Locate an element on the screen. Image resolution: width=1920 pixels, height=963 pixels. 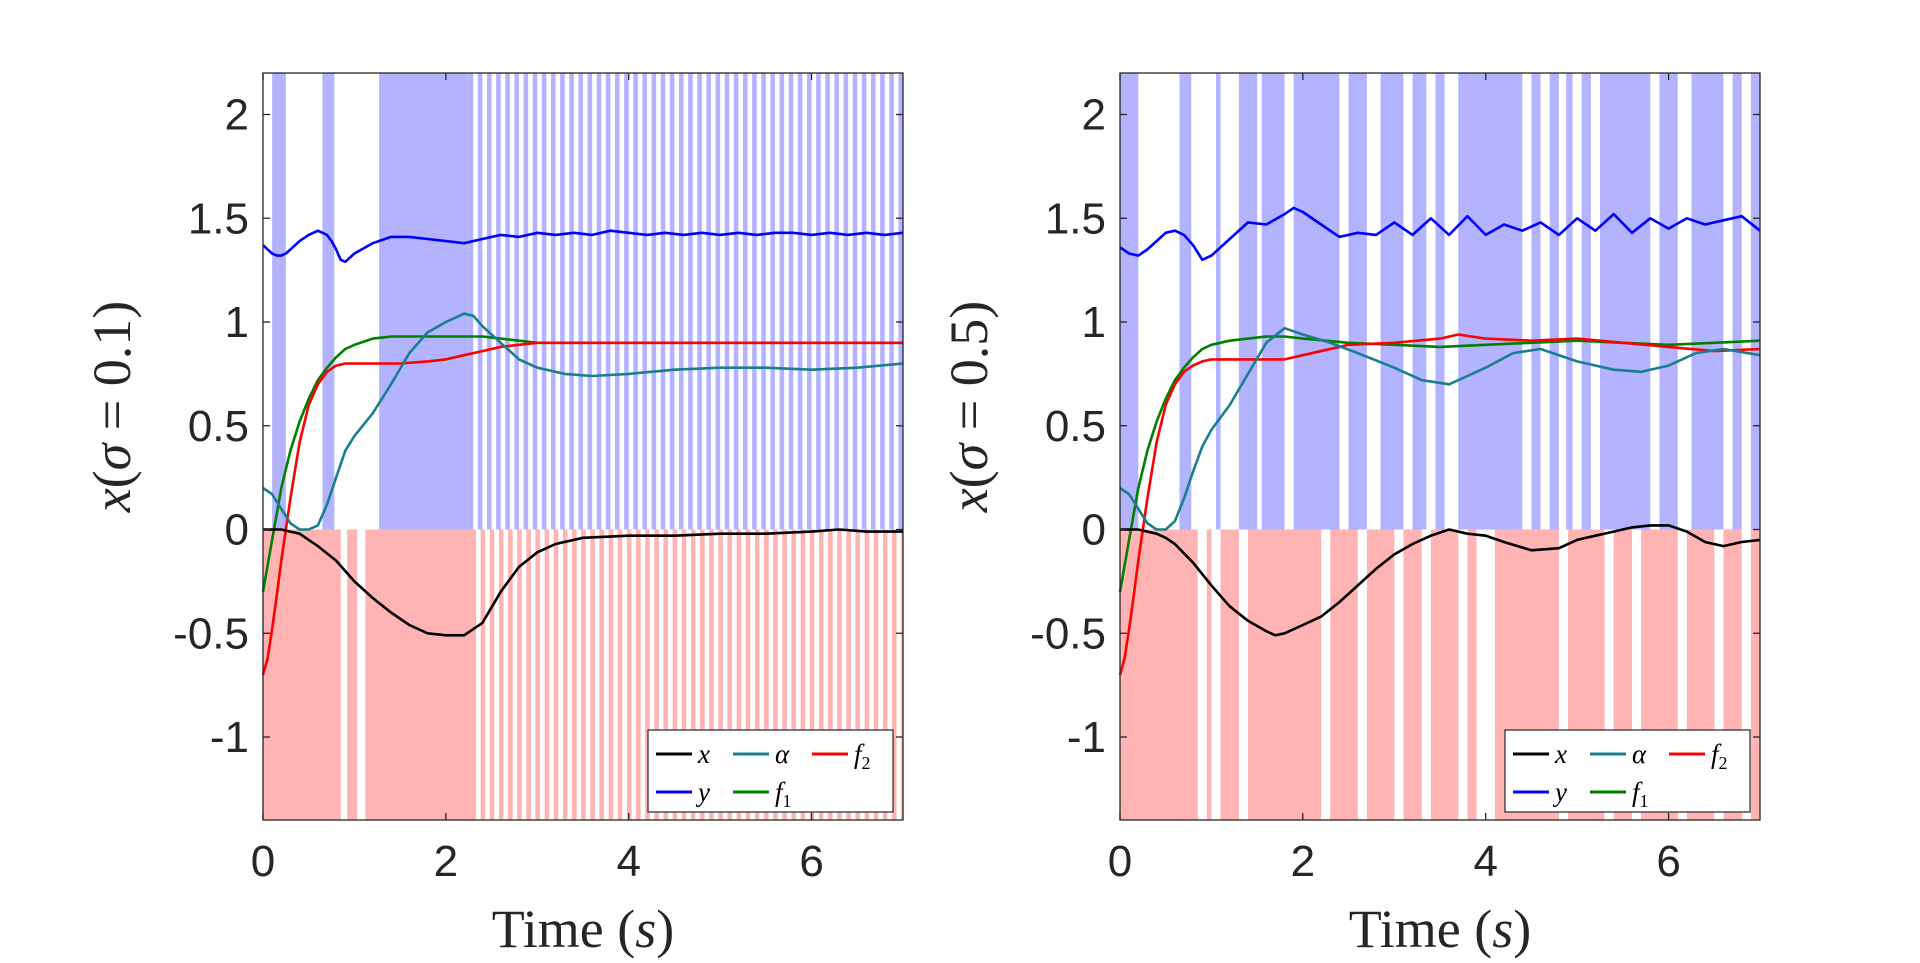
series-line-f2 is located at coordinates (582, 508).